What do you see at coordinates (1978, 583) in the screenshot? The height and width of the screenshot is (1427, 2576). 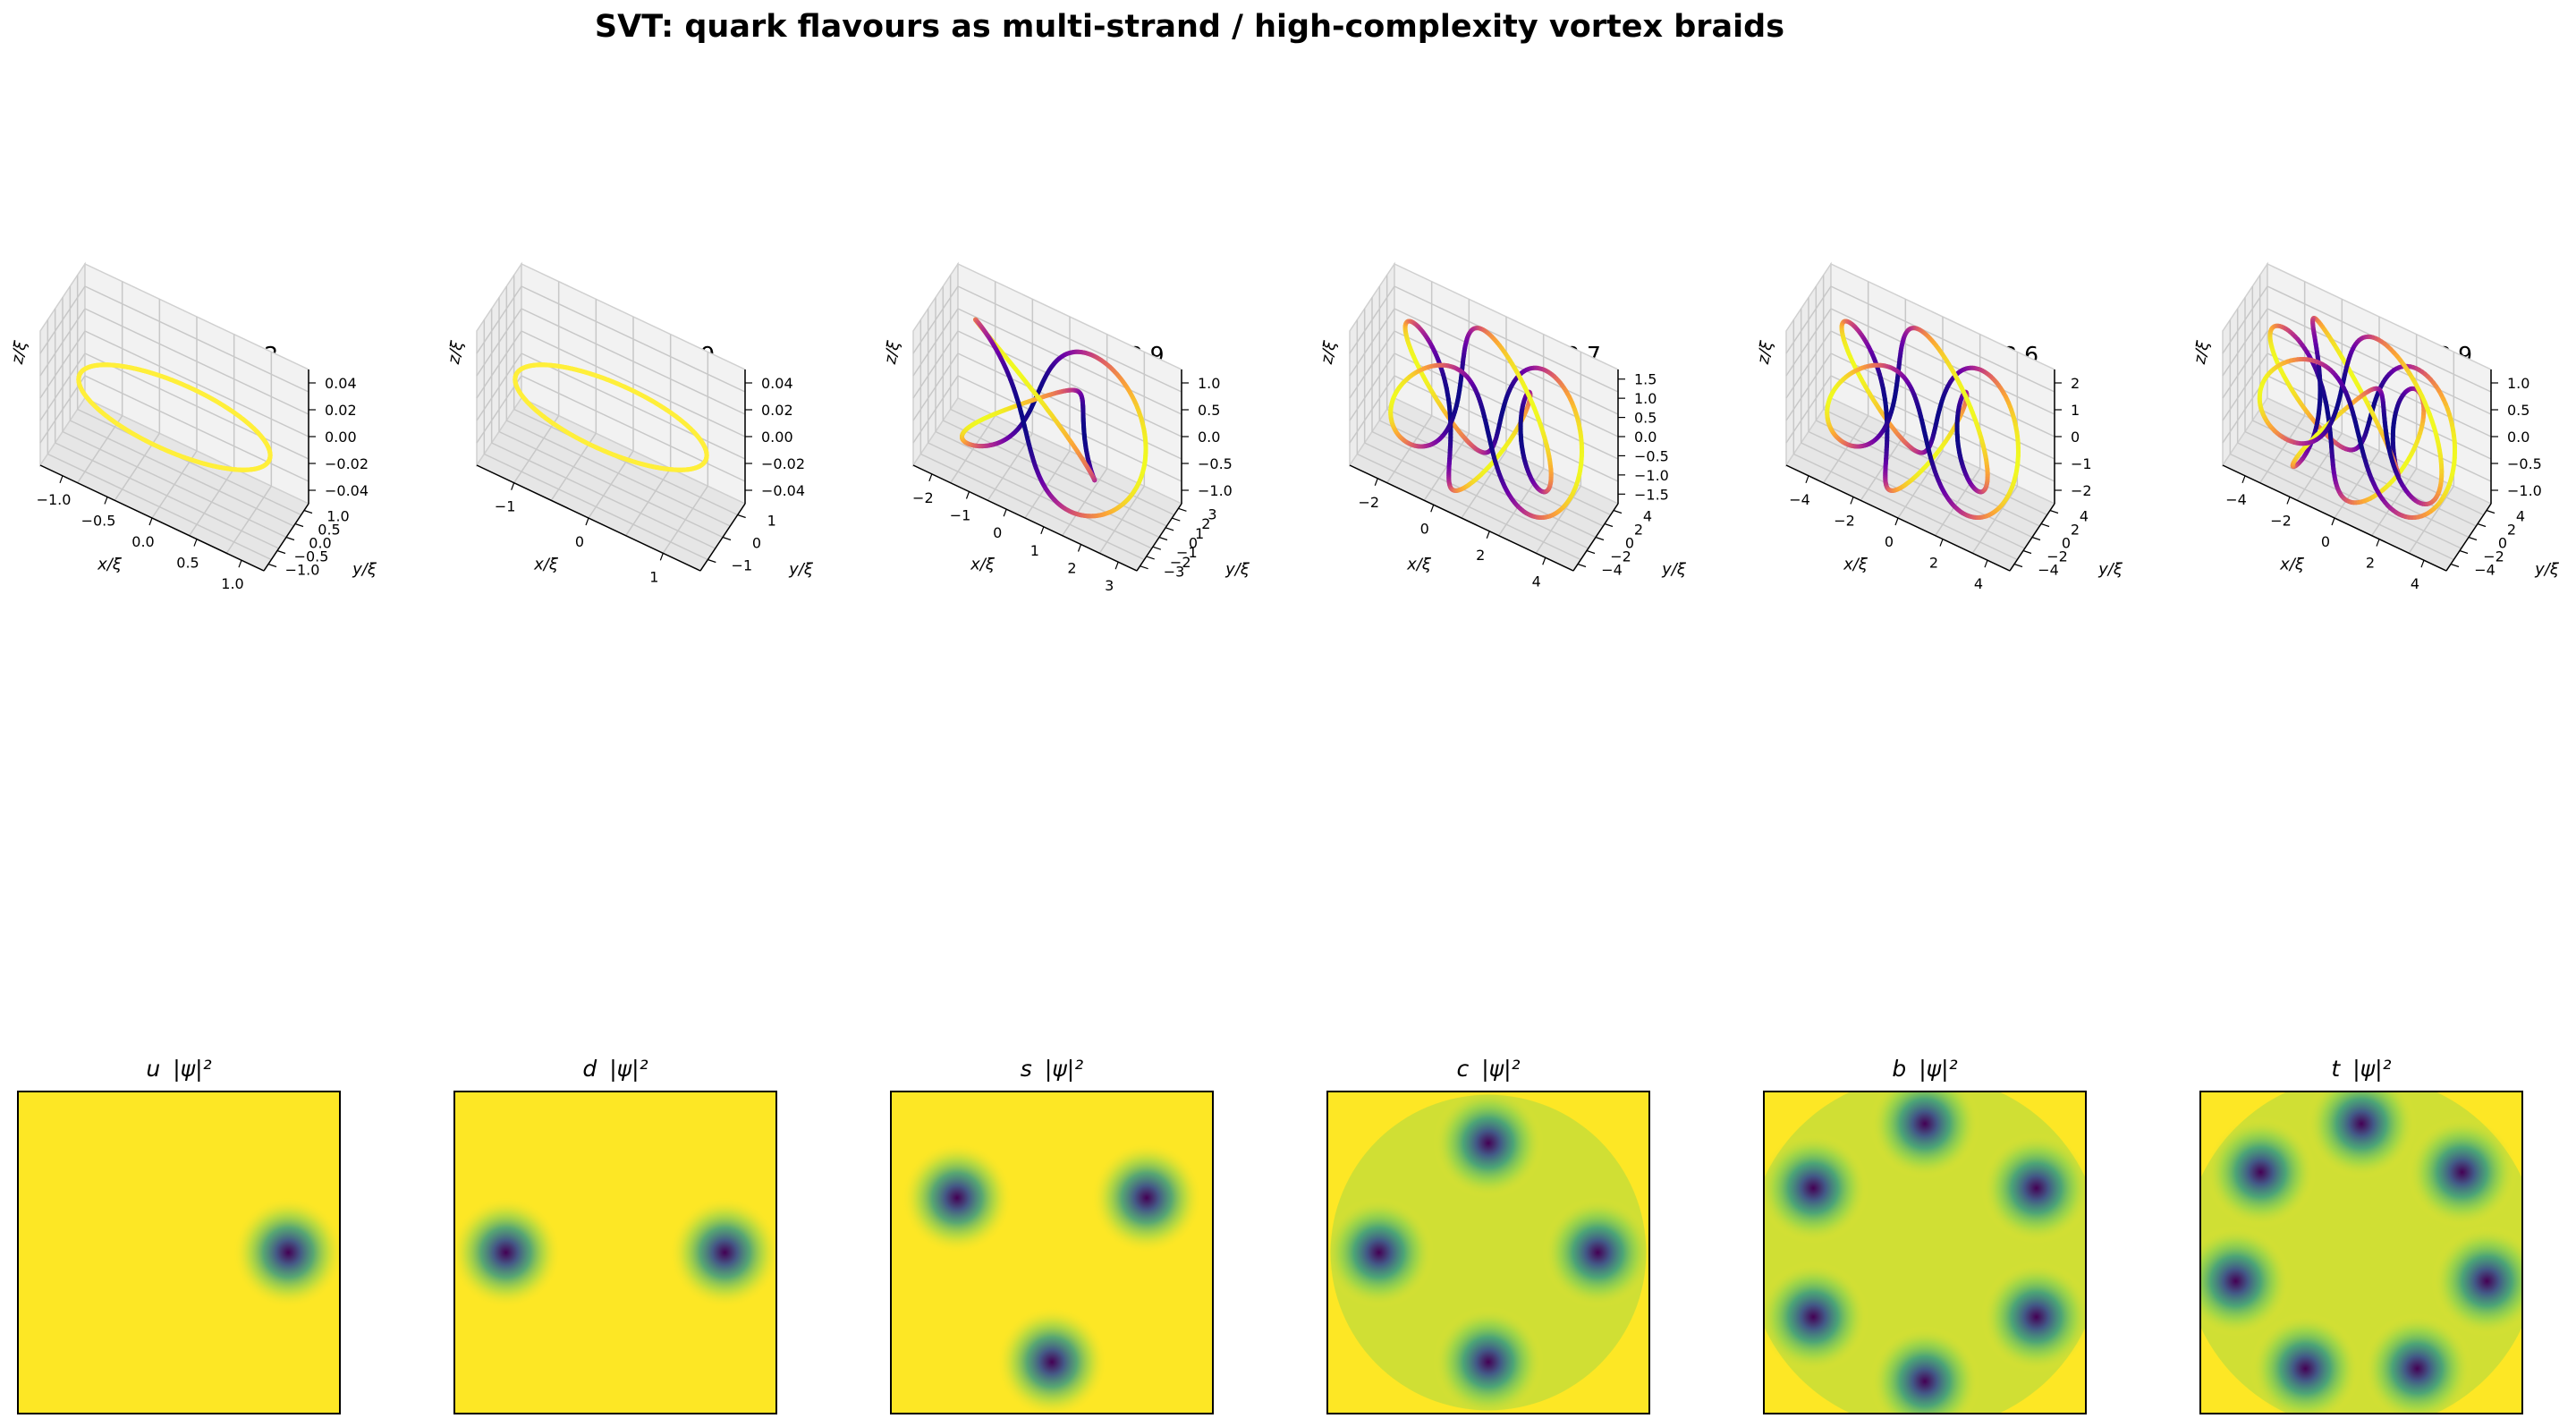 I see `x-tick-label: 4` at bounding box center [1978, 583].